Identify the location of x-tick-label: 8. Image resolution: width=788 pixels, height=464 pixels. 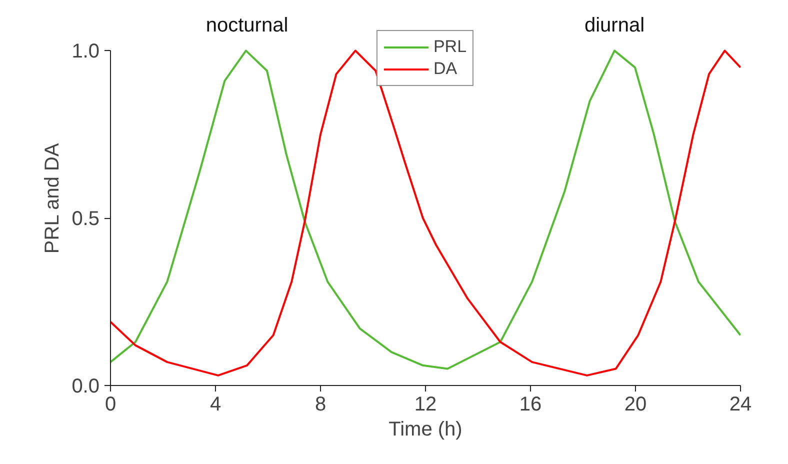
(320, 405).